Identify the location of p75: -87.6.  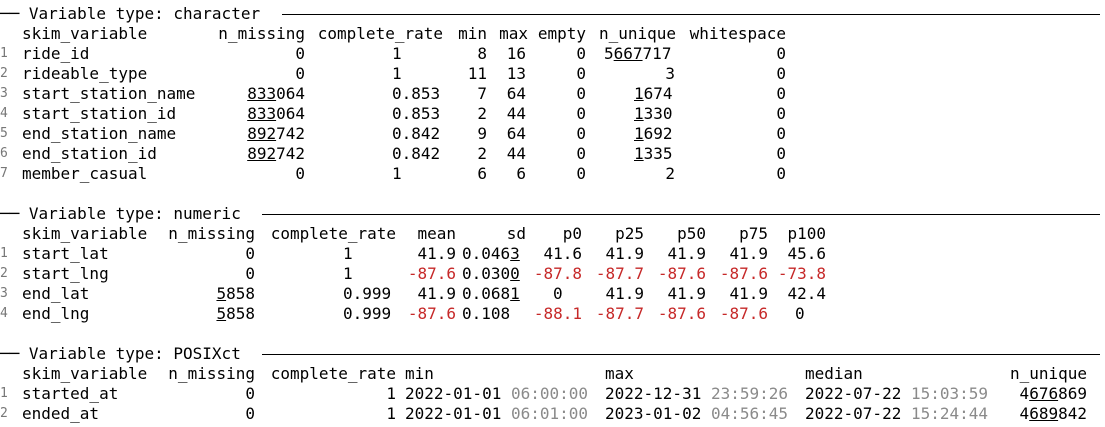
(743, 273).